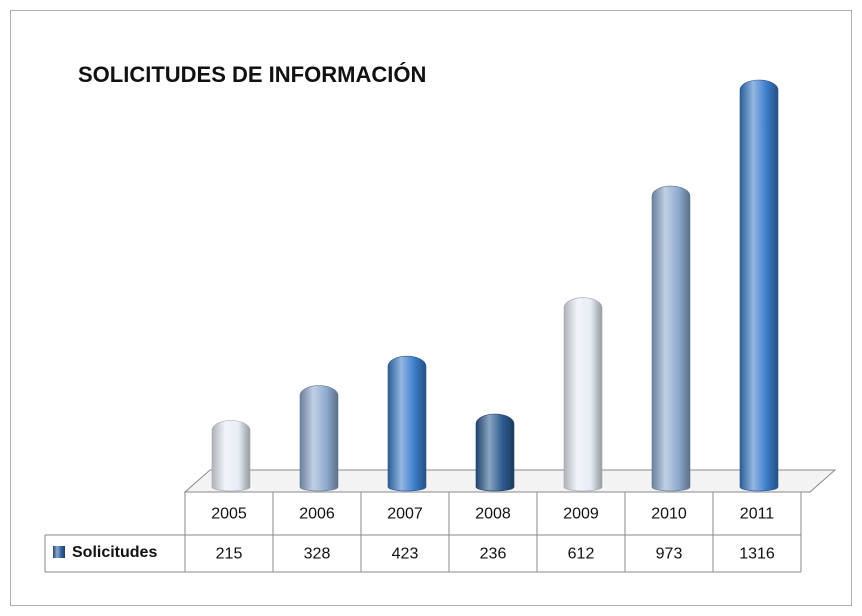 The width and height of the screenshot is (862, 616). What do you see at coordinates (317, 554) in the screenshot?
I see `value-label: 328` at bounding box center [317, 554].